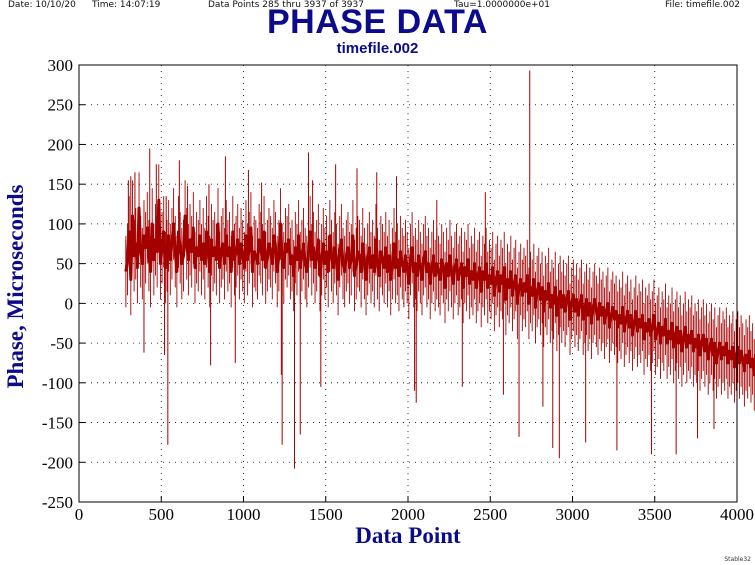 This screenshot has width=755, height=565. Describe the element at coordinates (57, 383) in the screenshot. I see `y-tick-label: -100` at that location.